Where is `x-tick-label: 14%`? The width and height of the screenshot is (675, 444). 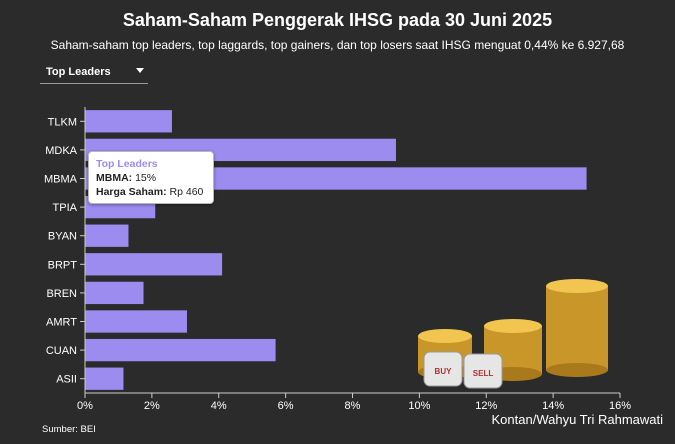
x-tick-label: 14% is located at coordinates (553, 406).